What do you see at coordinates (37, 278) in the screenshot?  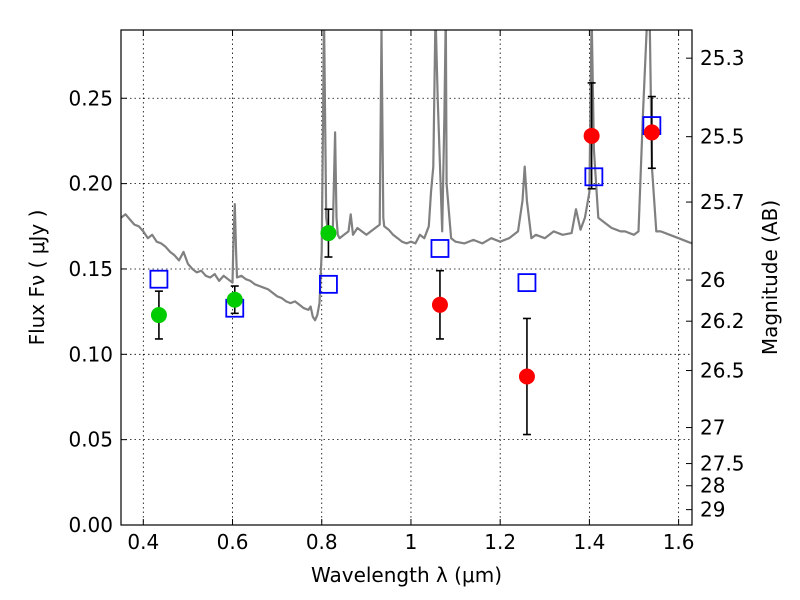 I see `y-axis-label: Flux Fν ( μJy )` at bounding box center [37, 278].